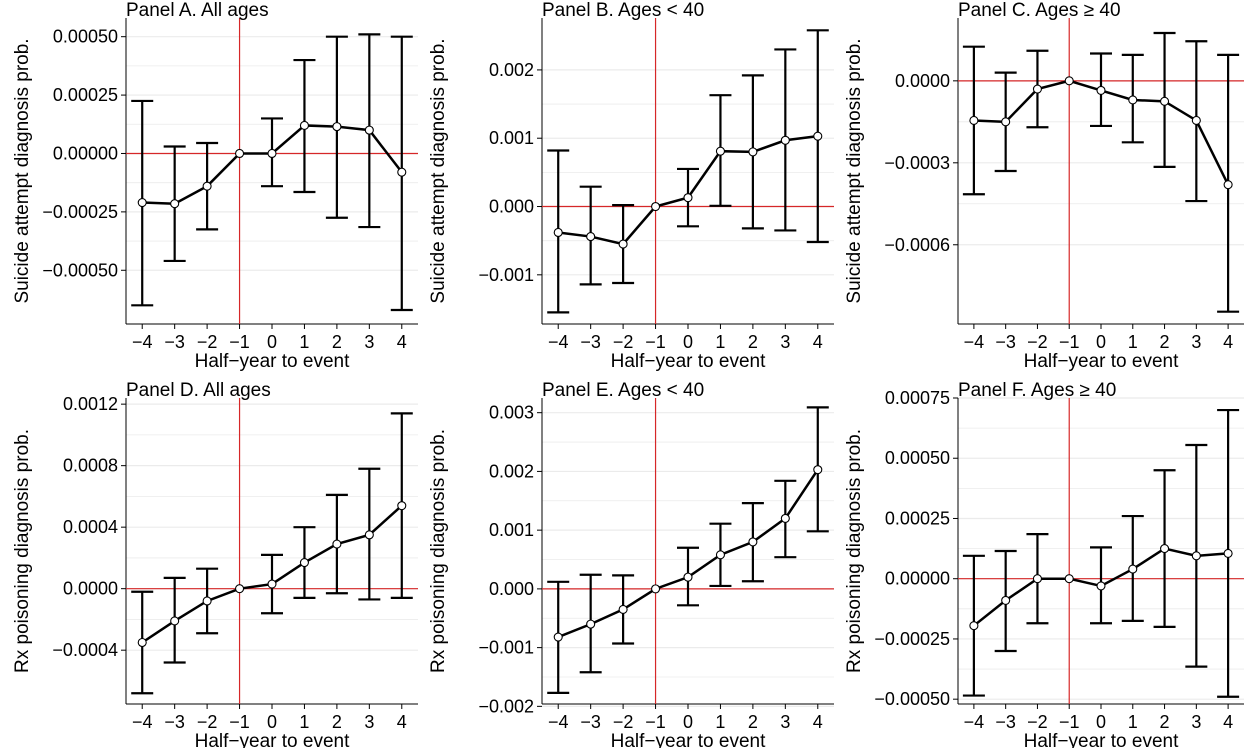 The width and height of the screenshot is (1250, 748). Describe the element at coordinates (1039, 10) in the screenshot. I see `panel-title: Panel C. Ages ≥ 40` at that location.